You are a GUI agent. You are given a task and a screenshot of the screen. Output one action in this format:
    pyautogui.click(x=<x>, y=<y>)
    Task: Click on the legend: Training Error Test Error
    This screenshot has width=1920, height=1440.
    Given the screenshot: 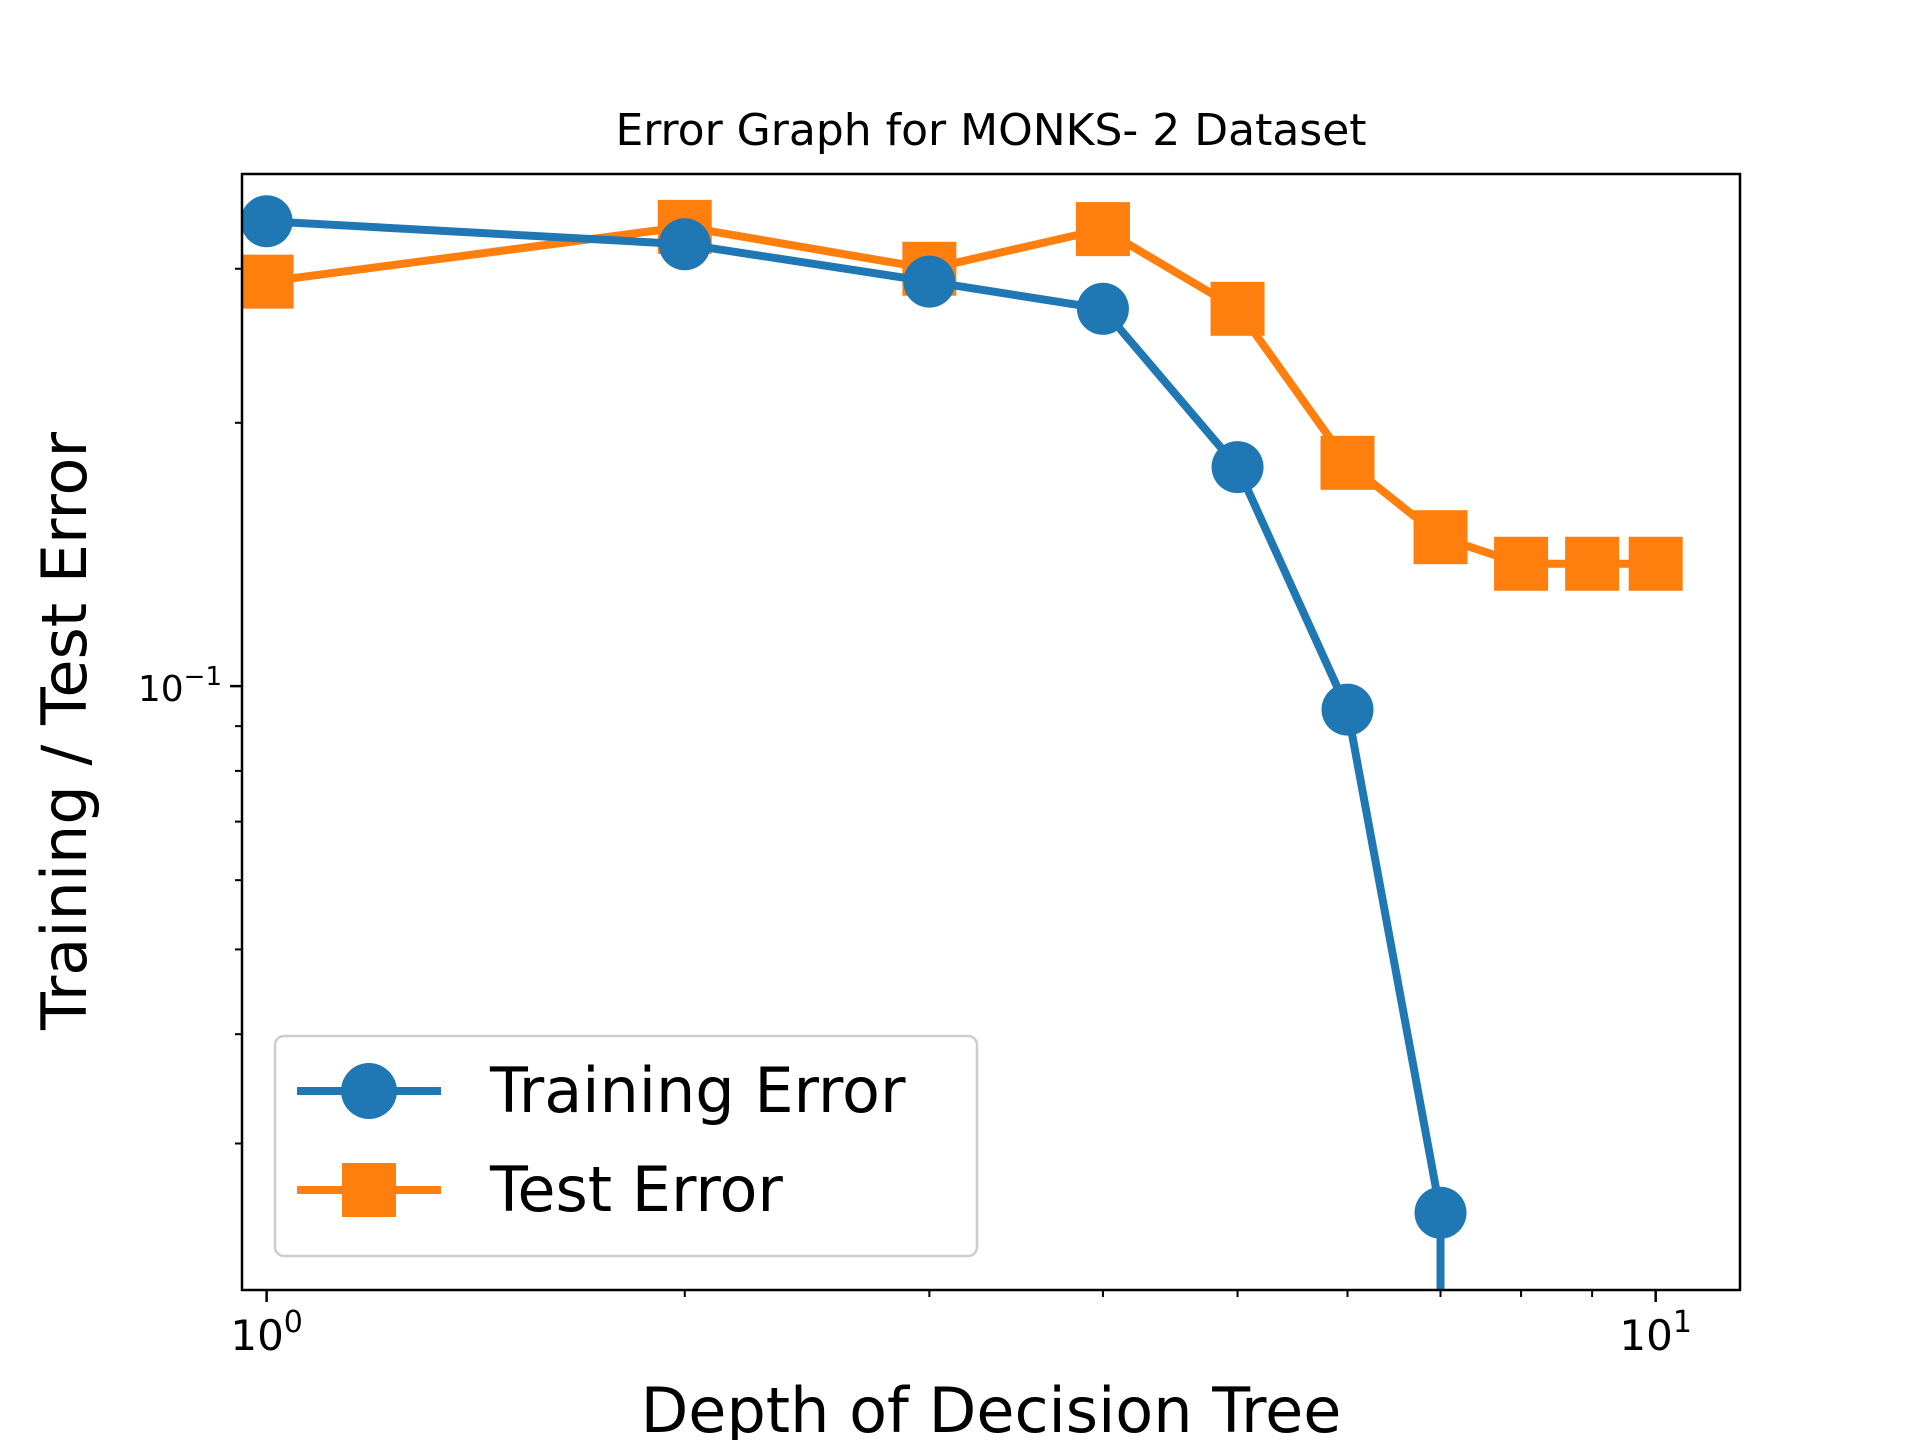 What is the action you would take?
    pyautogui.click(x=626, y=1146)
    